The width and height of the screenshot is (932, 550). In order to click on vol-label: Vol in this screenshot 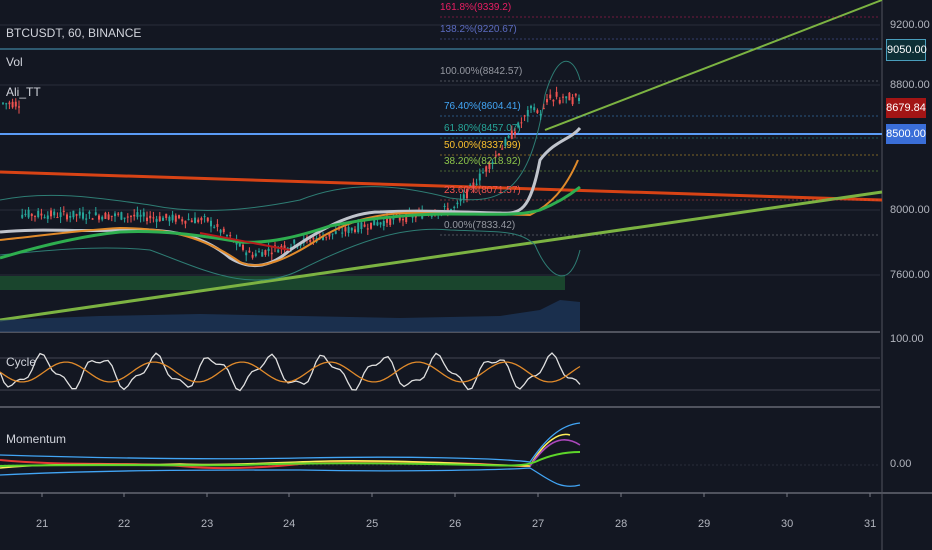, I will do `click(14, 62)`.